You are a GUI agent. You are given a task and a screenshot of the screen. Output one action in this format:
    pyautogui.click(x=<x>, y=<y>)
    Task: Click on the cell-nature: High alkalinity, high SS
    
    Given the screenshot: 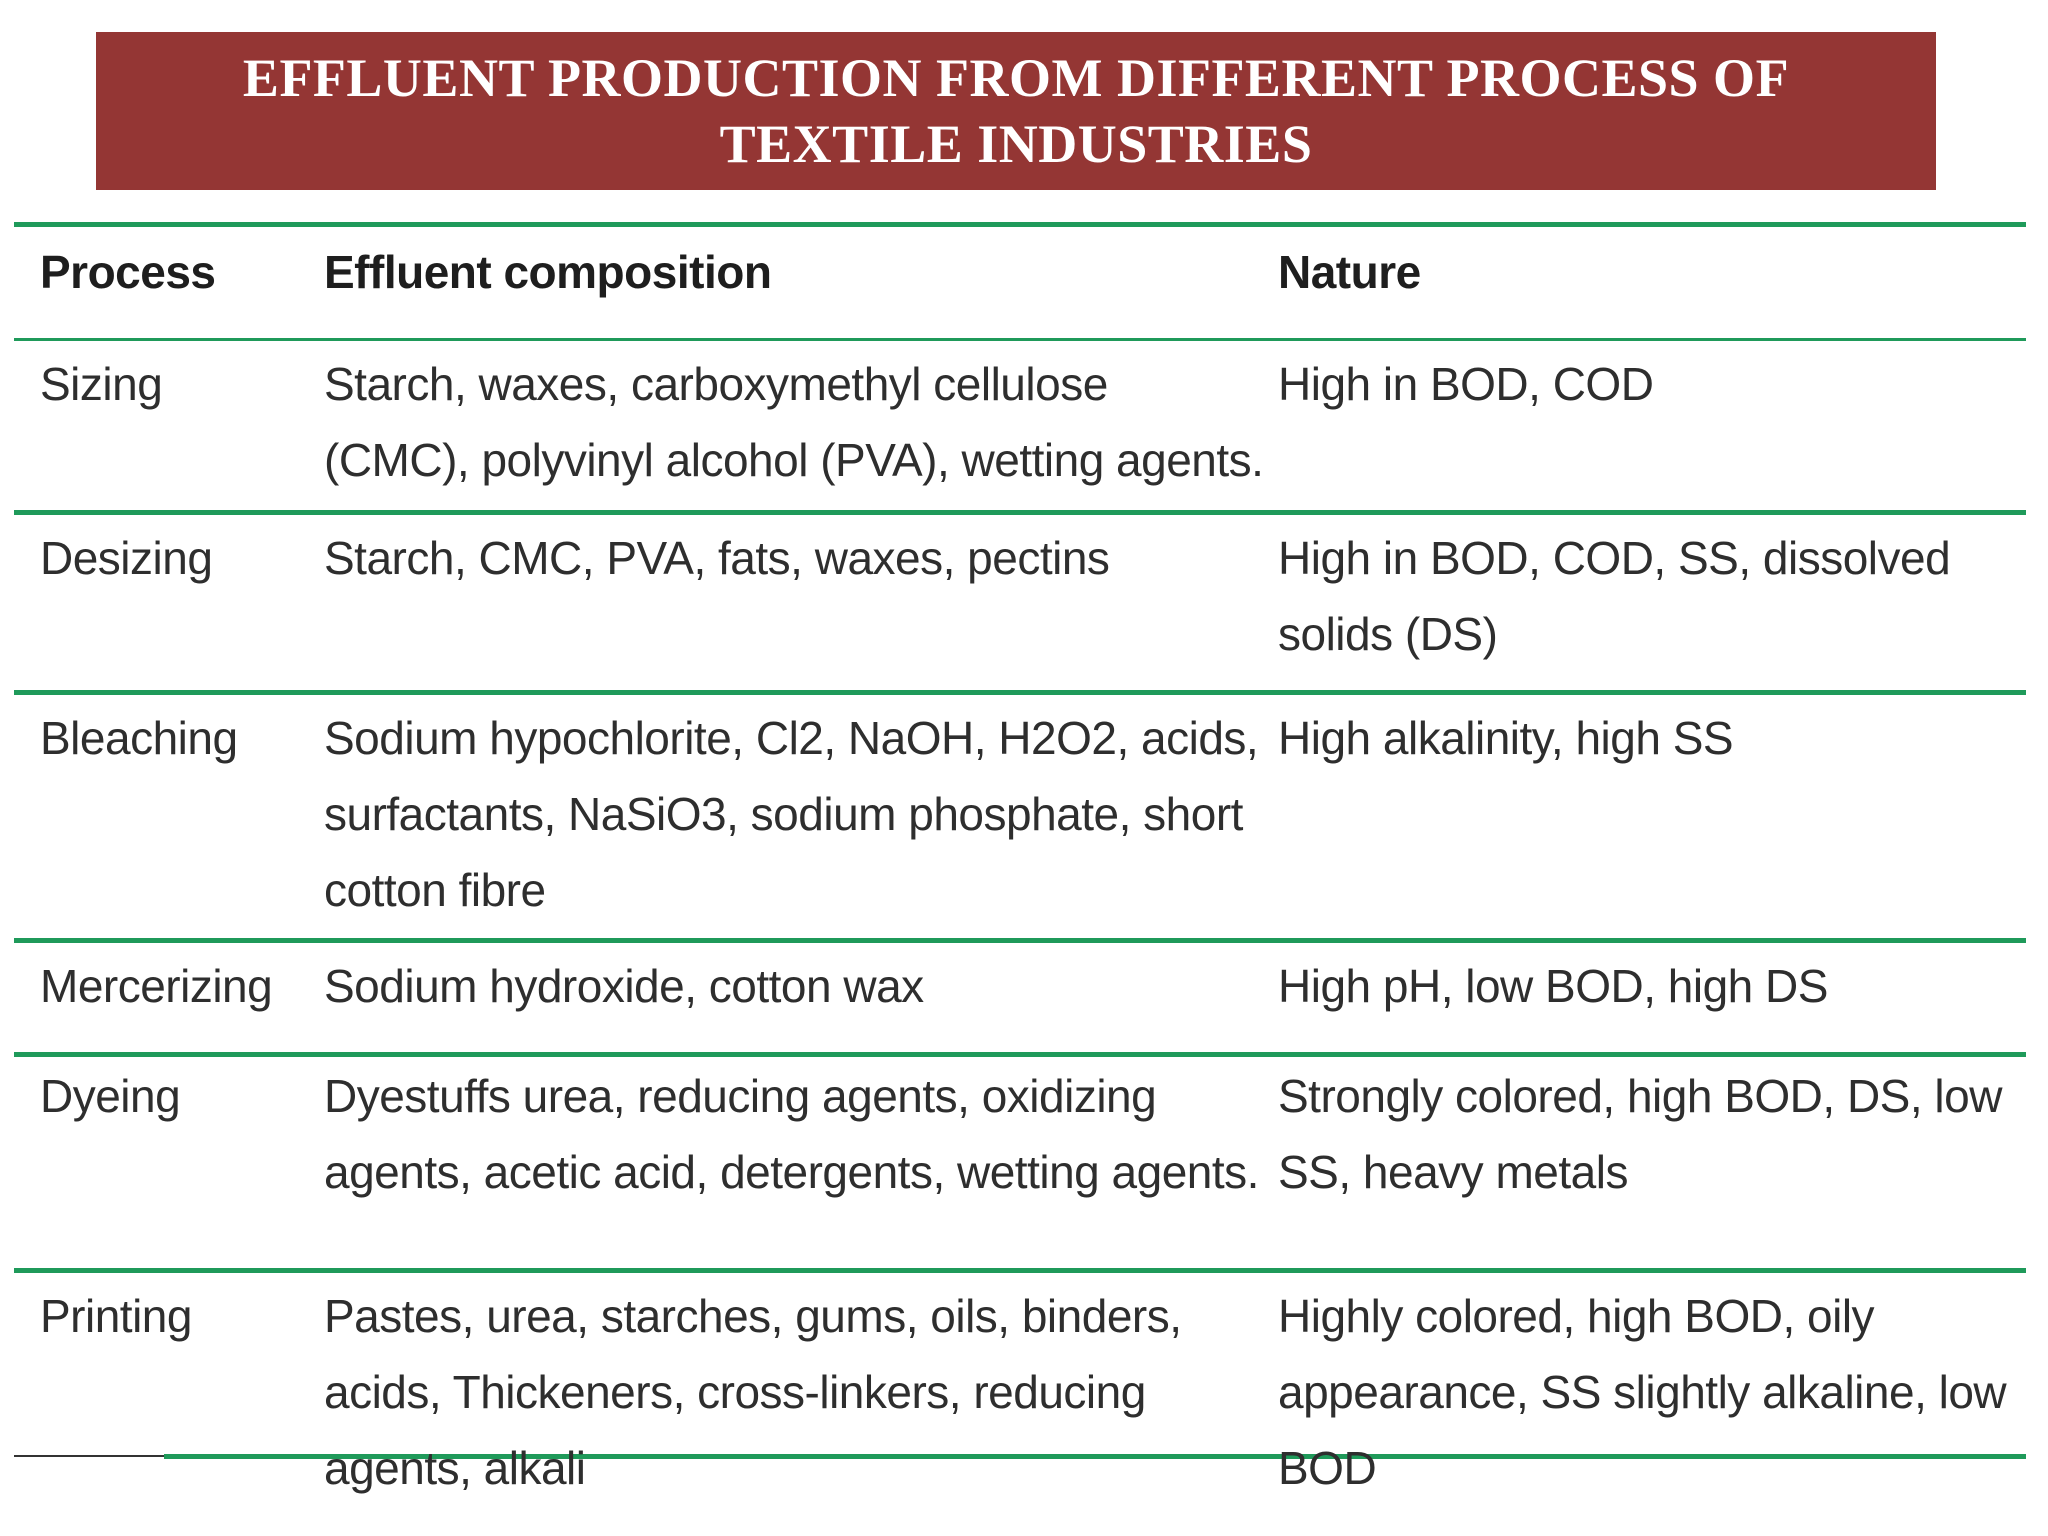 What is the action you would take?
    pyautogui.click(x=1506, y=738)
    